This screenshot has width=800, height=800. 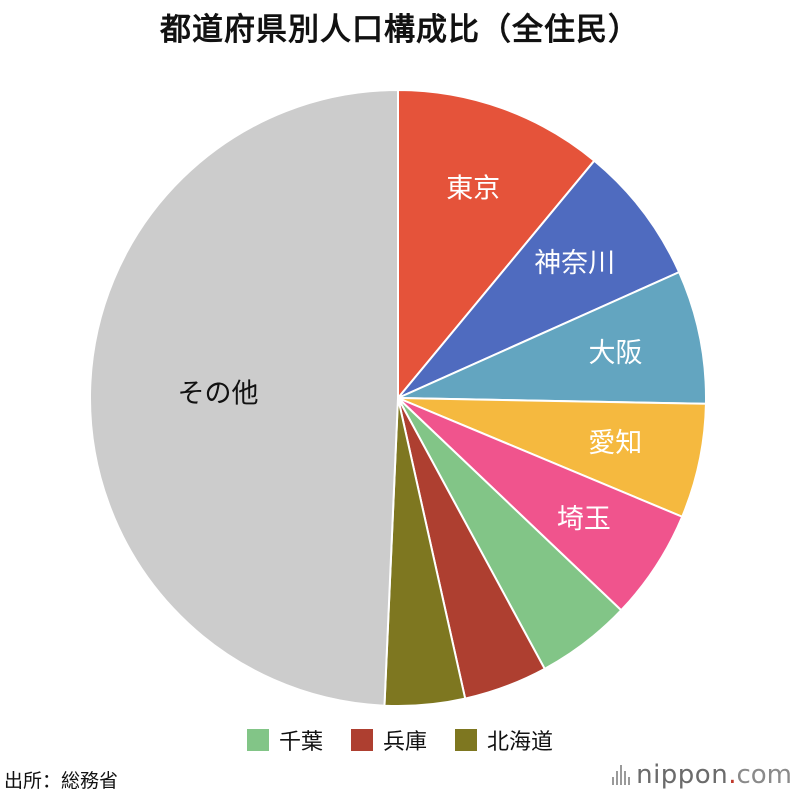 What do you see at coordinates (300, 742) in the screenshot?
I see `legend-label-chiba: 千葉` at bounding box center [300, 742].